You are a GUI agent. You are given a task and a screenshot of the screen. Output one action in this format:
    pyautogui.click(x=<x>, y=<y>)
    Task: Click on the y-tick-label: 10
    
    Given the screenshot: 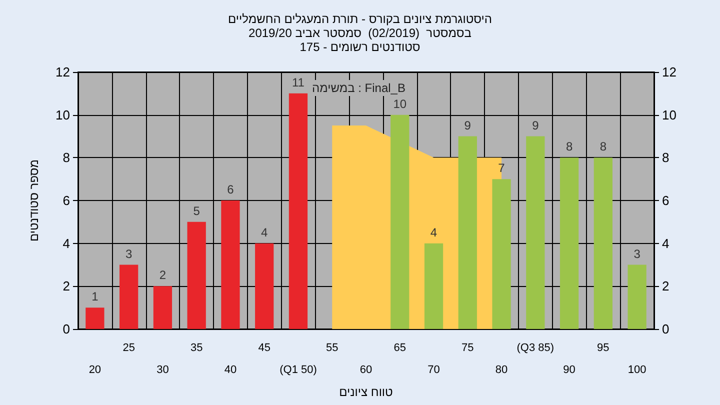 What is the action you would take?
    pyautogui.click(x=63, y=114)
    